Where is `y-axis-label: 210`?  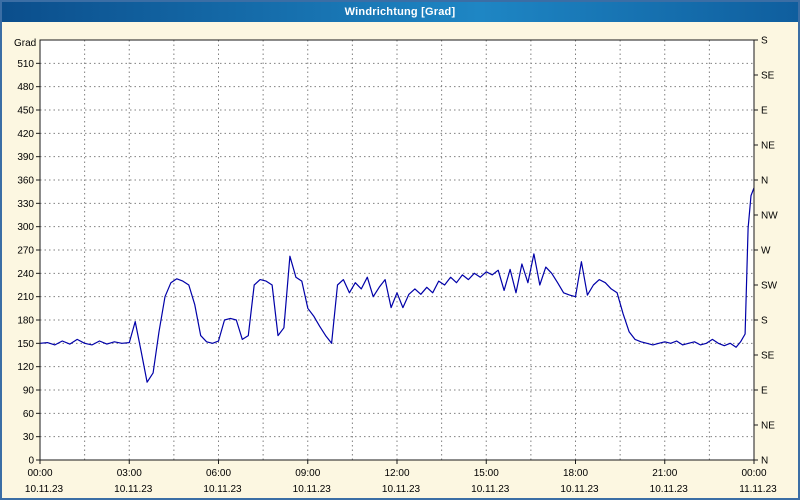
y-axis-label: 210 is located at coordinates (25, 297).